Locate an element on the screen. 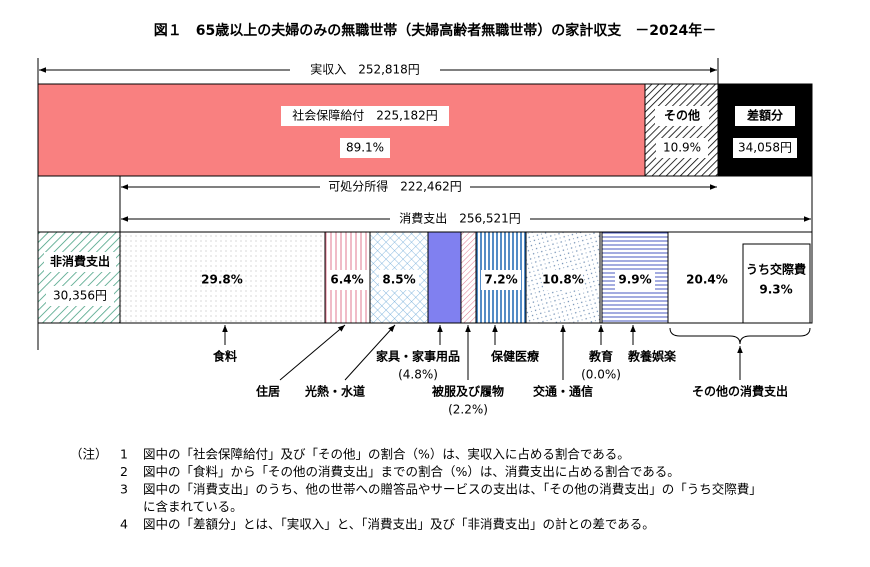 The height and width of the screenshot is (567, 870). category-label: 交通・通信 is located at coordinates (563, 391).